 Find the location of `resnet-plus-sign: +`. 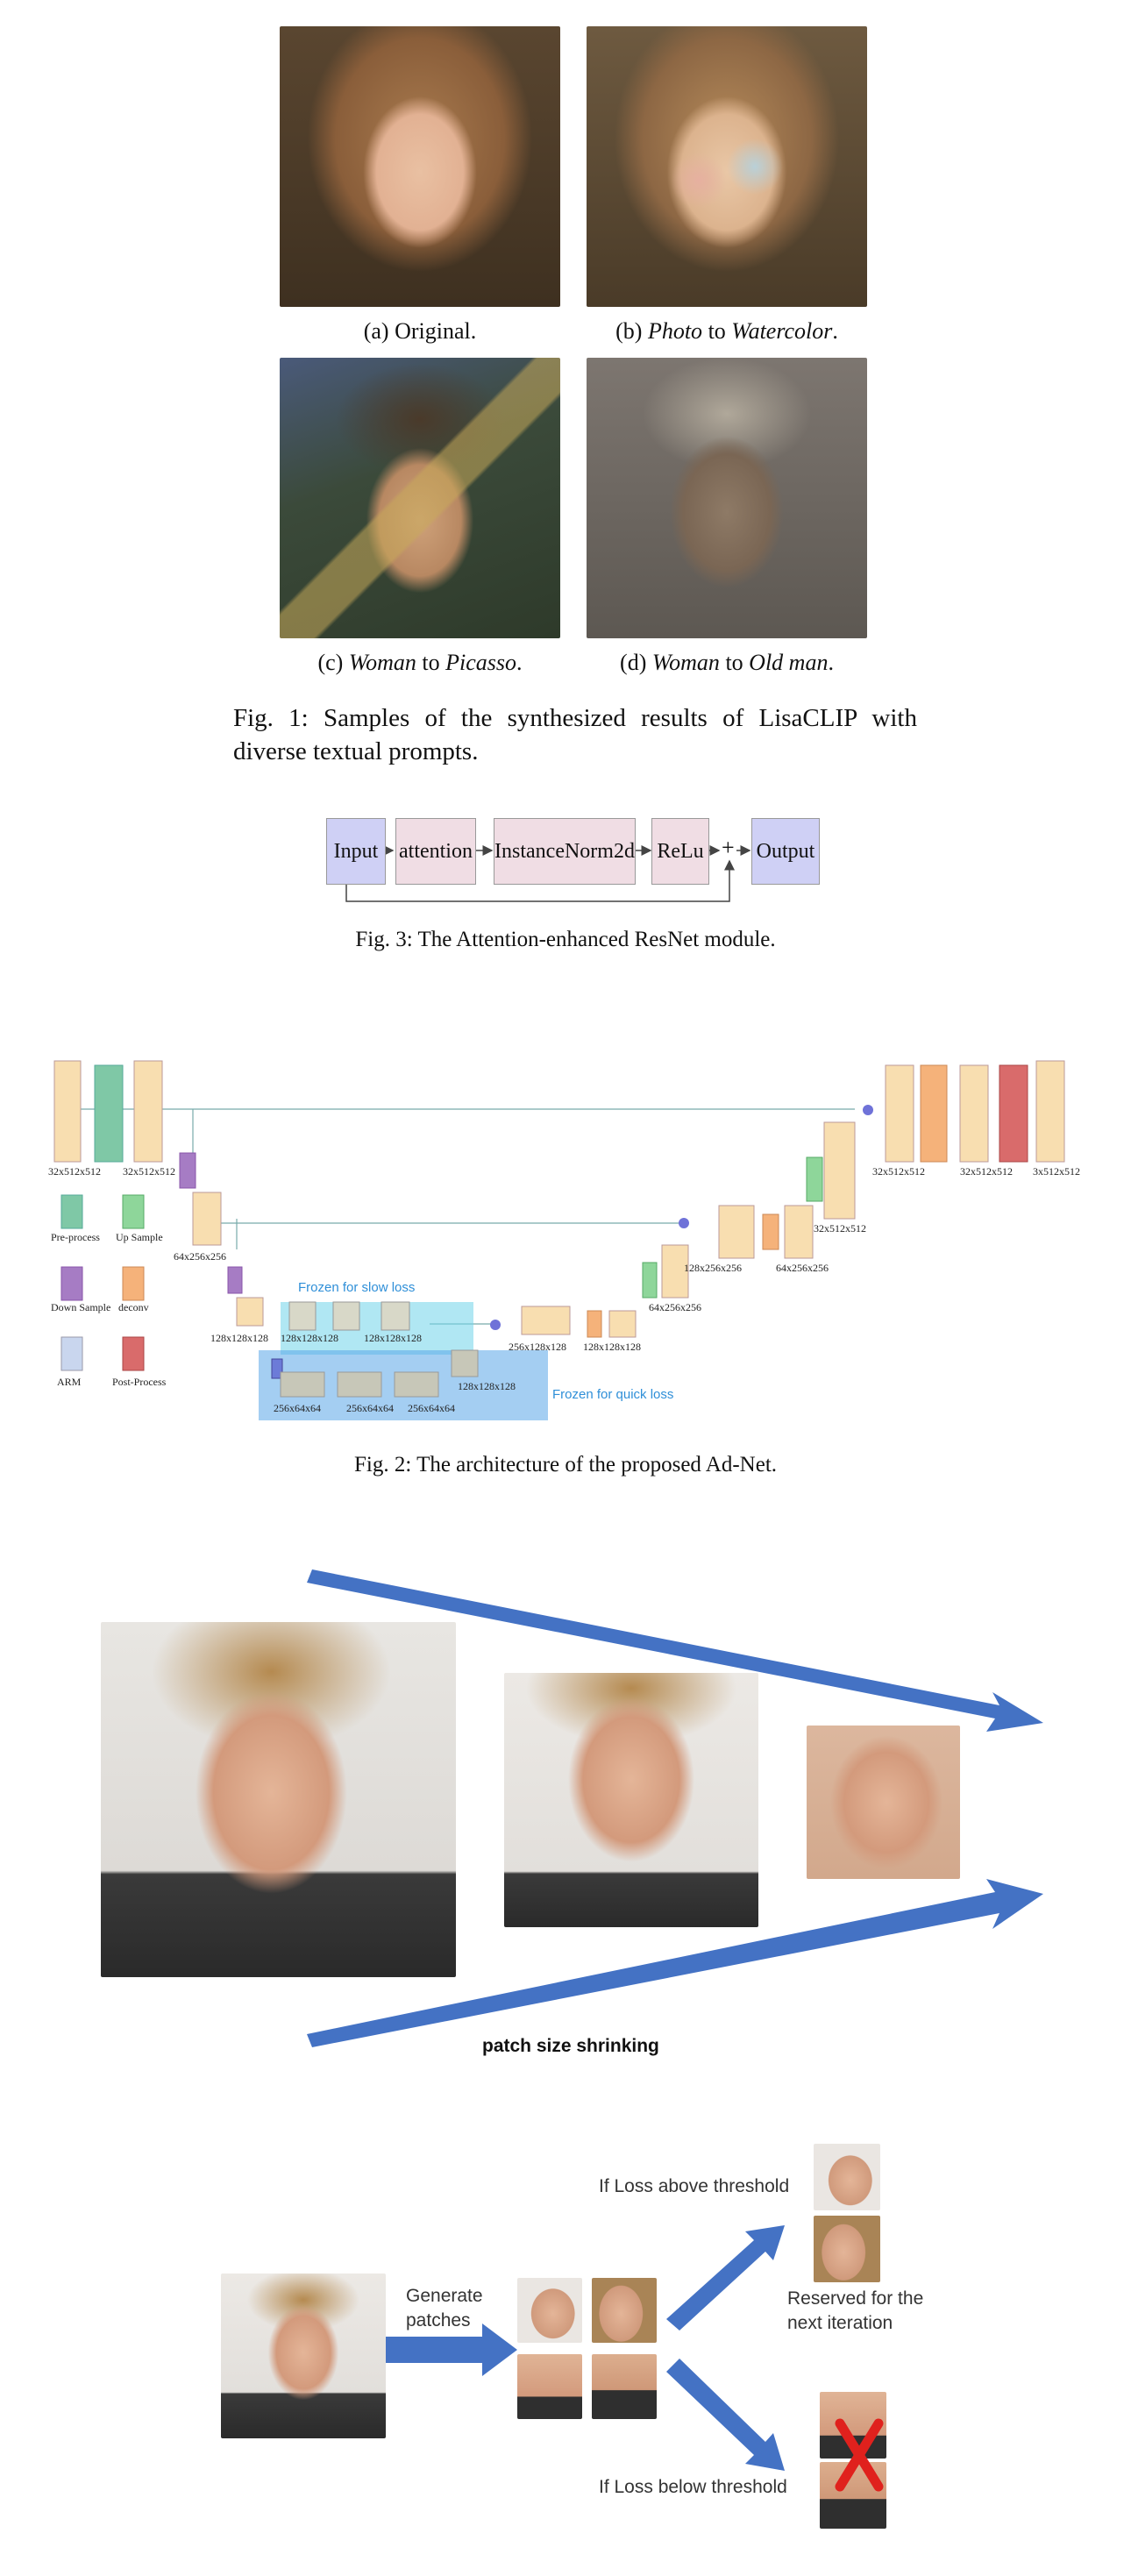

resnet-plus-sign: + is located at coordinates (728, 847).